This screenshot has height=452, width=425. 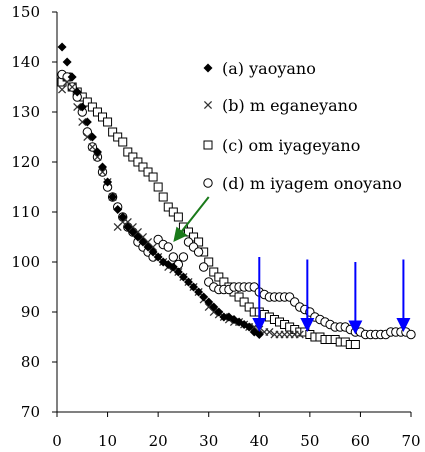 What do you see at coordinates (30, 412) in the screenshot?
I see `y-tick-label: 70` at bounding box center [30, 412].